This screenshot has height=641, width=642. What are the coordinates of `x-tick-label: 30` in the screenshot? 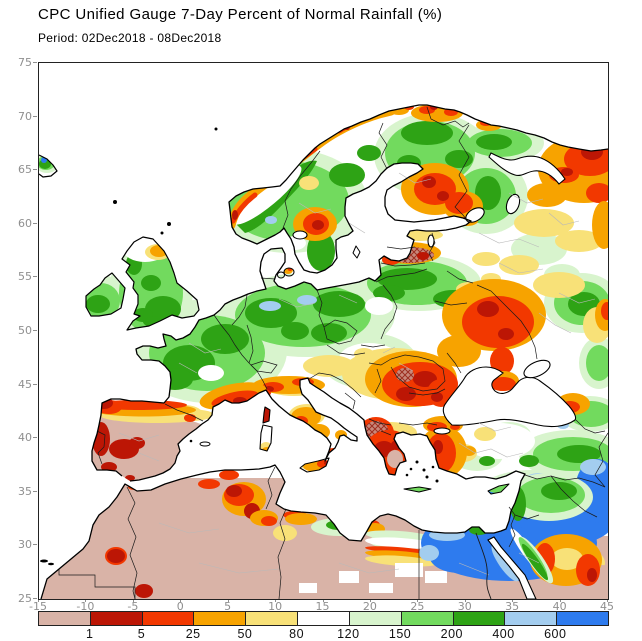 It's located at (464, 606).